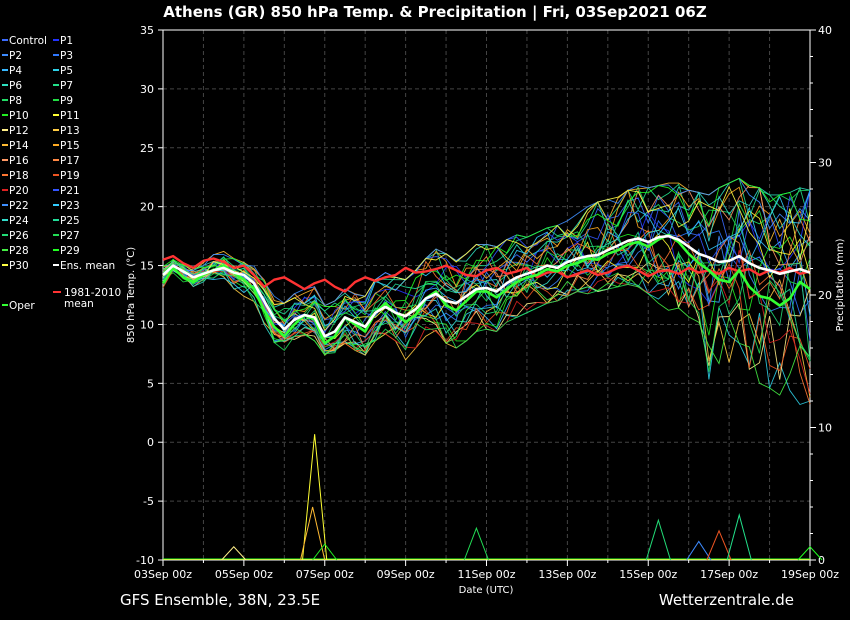 The width and height of the screenshot is (850, 620). I want to click on legend-label: Oper, so click(22, 306).